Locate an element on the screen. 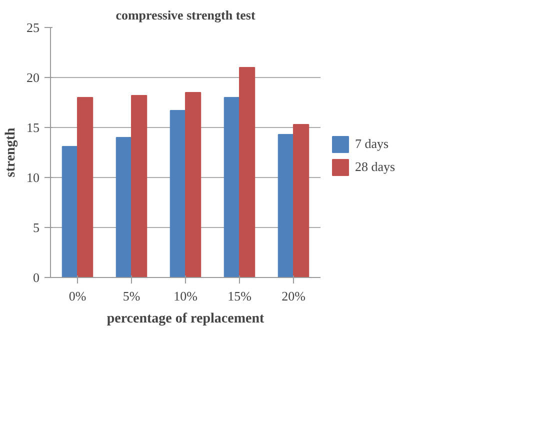 The width and height of the screenshot is (547, 423). x-tick-label: 15% is located at coordinates (240, 296).